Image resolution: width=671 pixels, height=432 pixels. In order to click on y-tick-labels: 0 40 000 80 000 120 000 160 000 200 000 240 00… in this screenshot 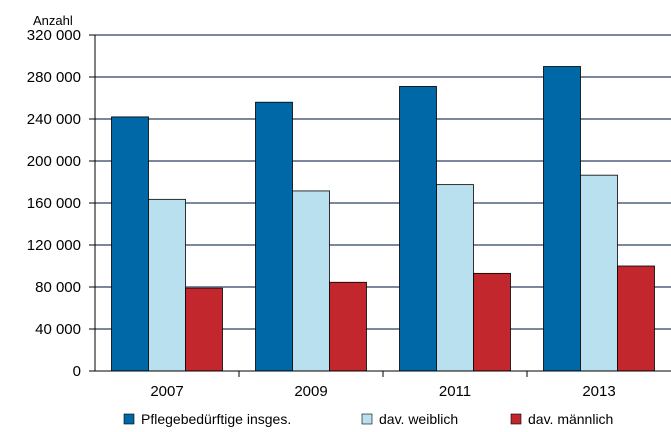, I will do `click(54, 203)`.